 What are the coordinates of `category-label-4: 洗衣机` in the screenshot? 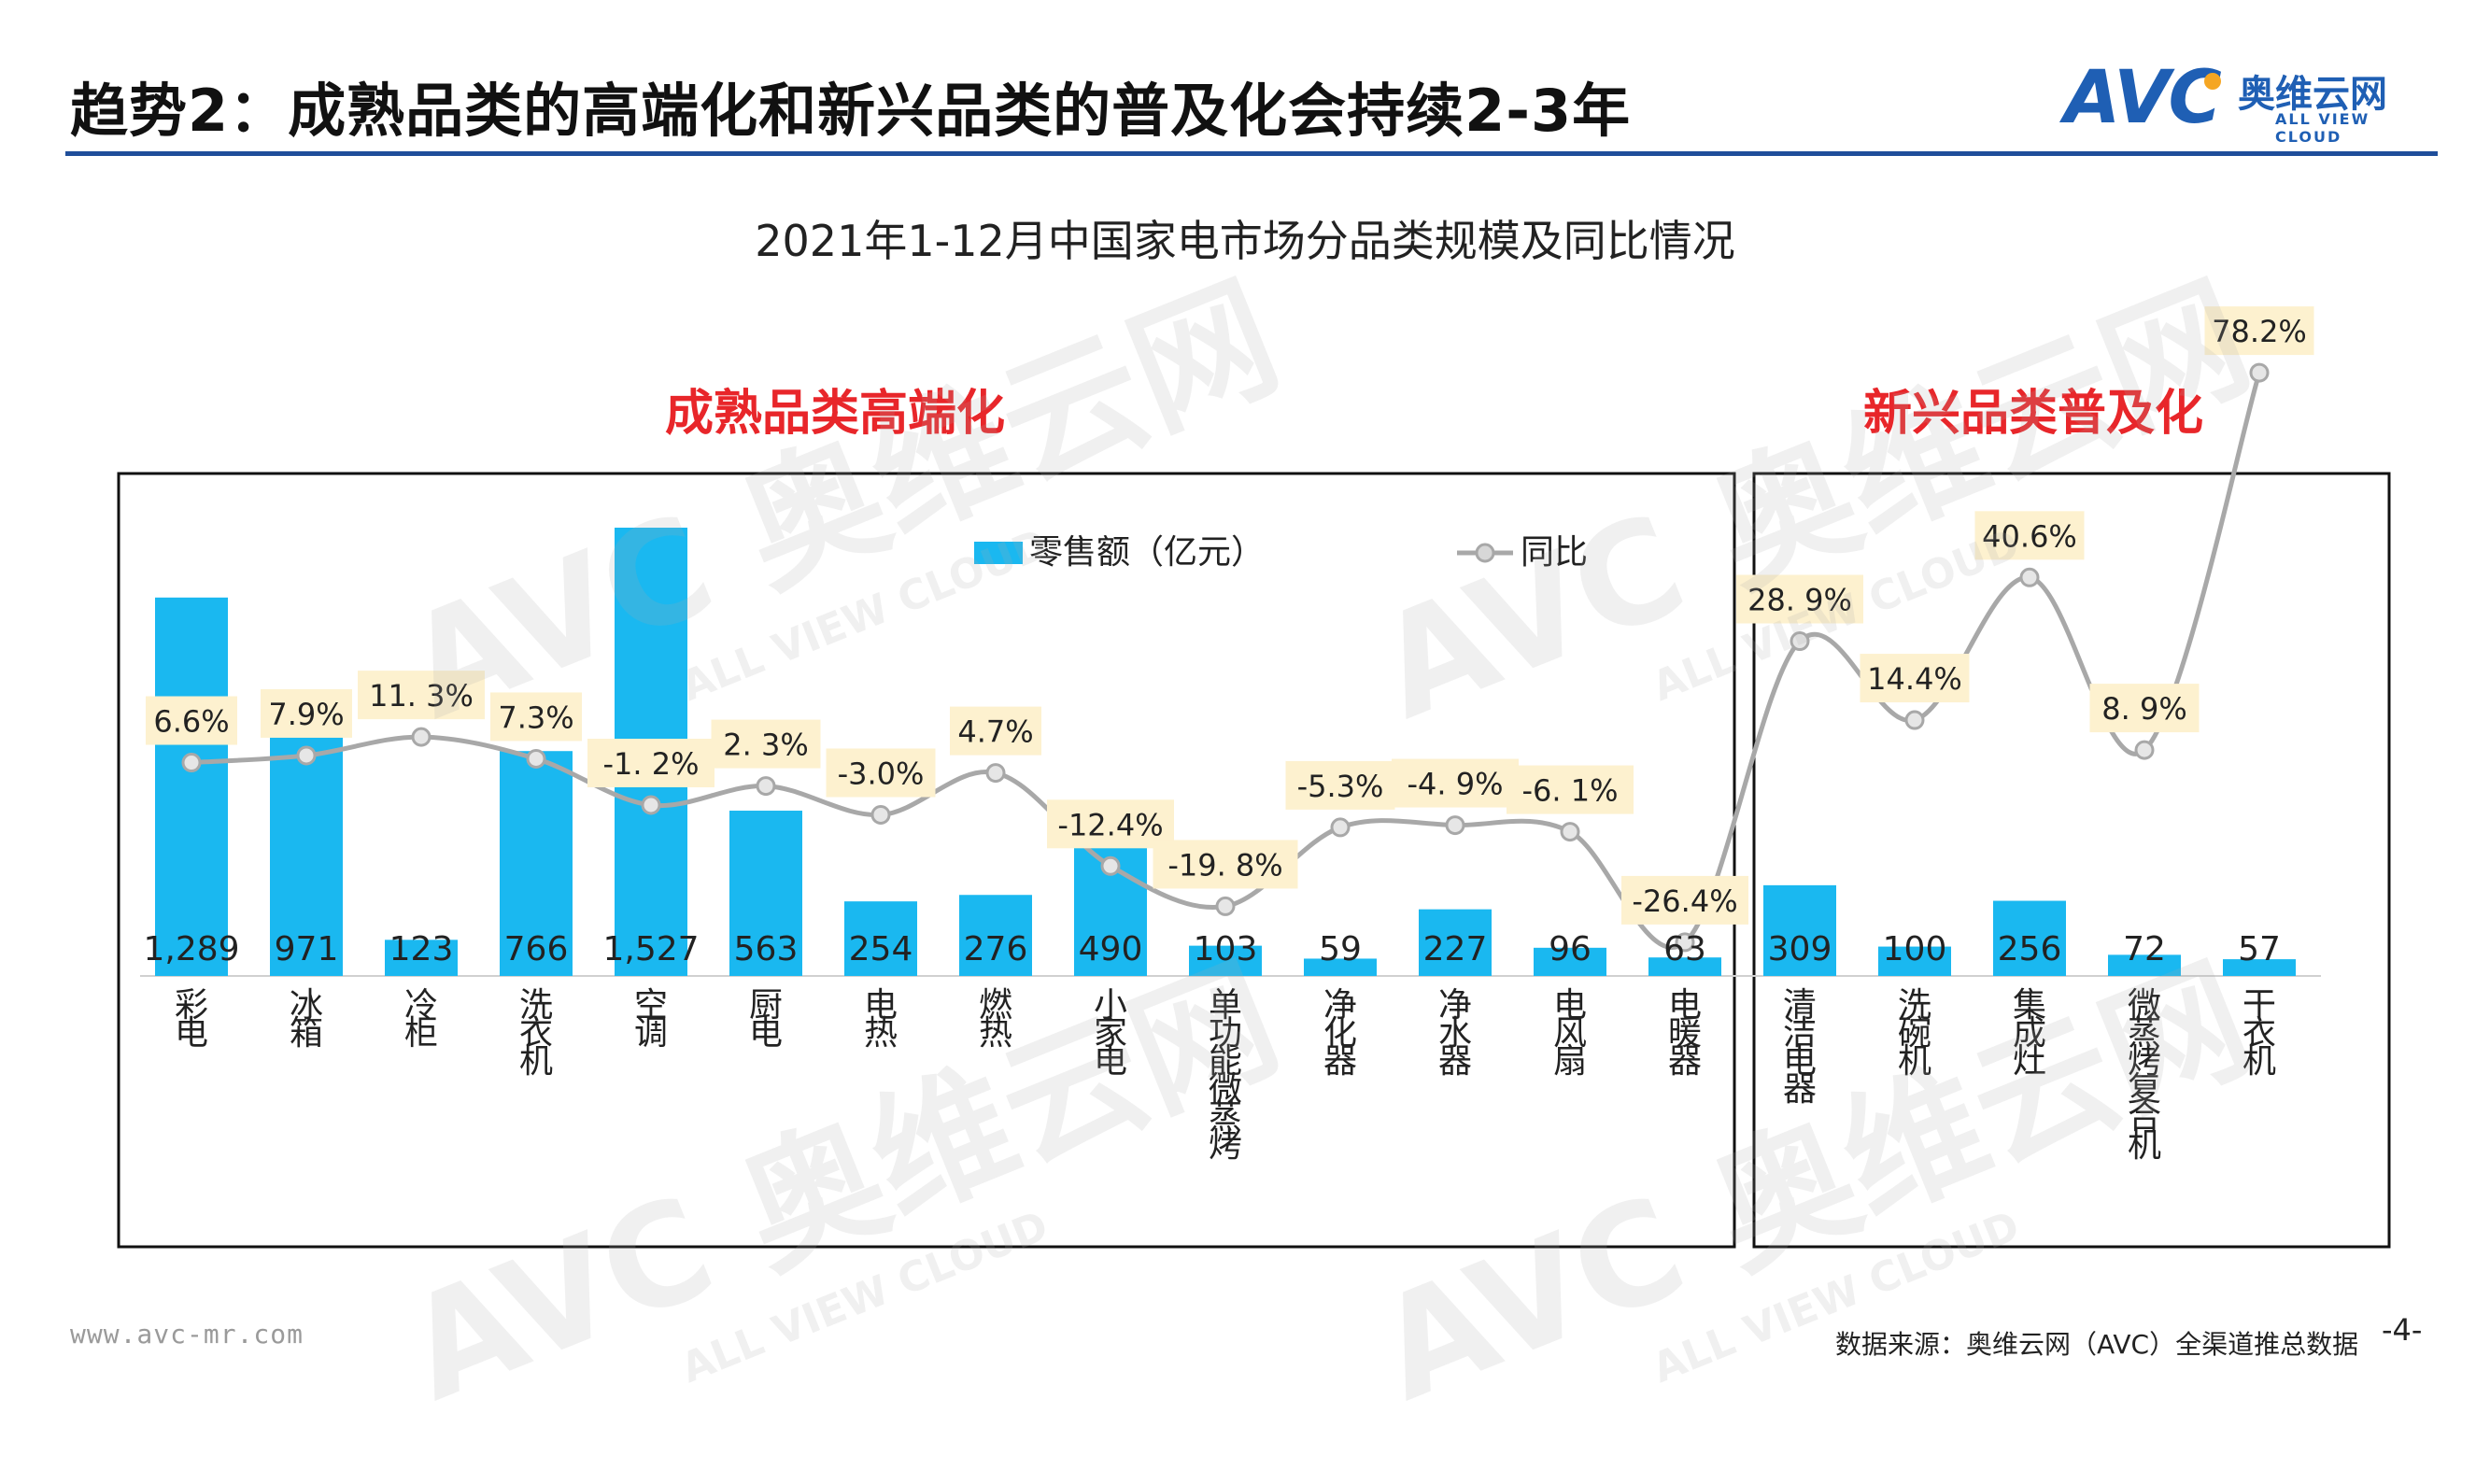 It's located at (536, 1033).